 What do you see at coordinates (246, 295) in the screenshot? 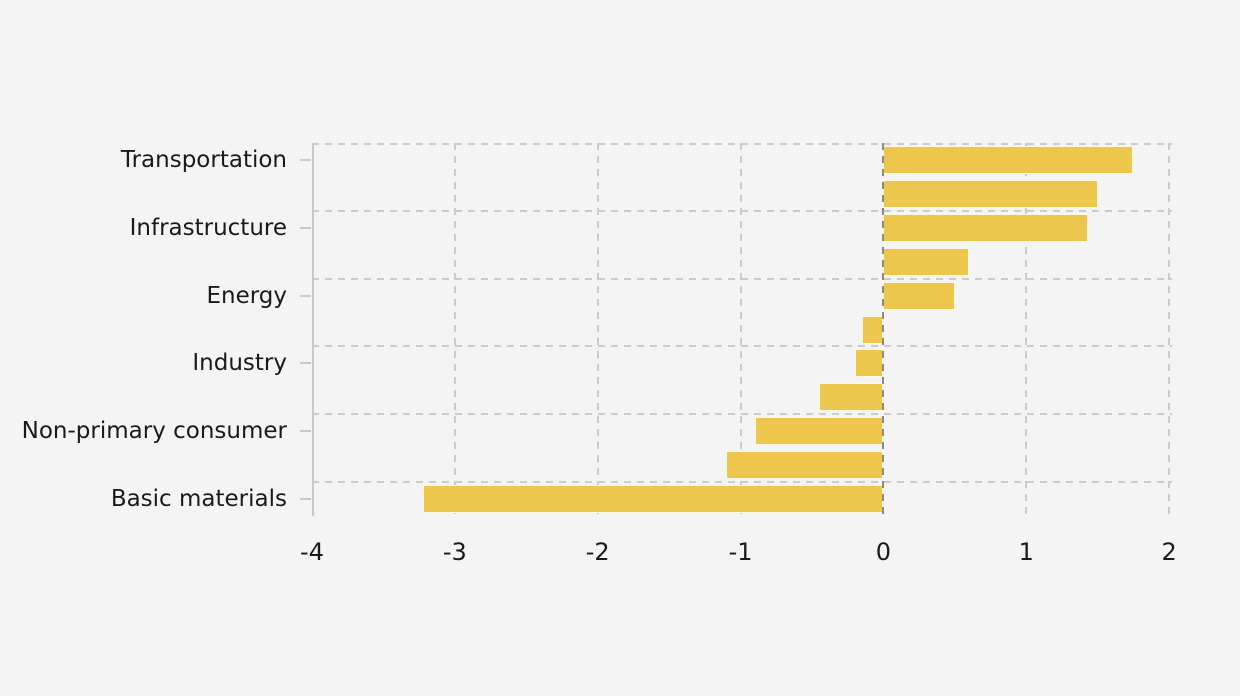
I see `y-tick-label: Energy` at bounding box center [246, 295].